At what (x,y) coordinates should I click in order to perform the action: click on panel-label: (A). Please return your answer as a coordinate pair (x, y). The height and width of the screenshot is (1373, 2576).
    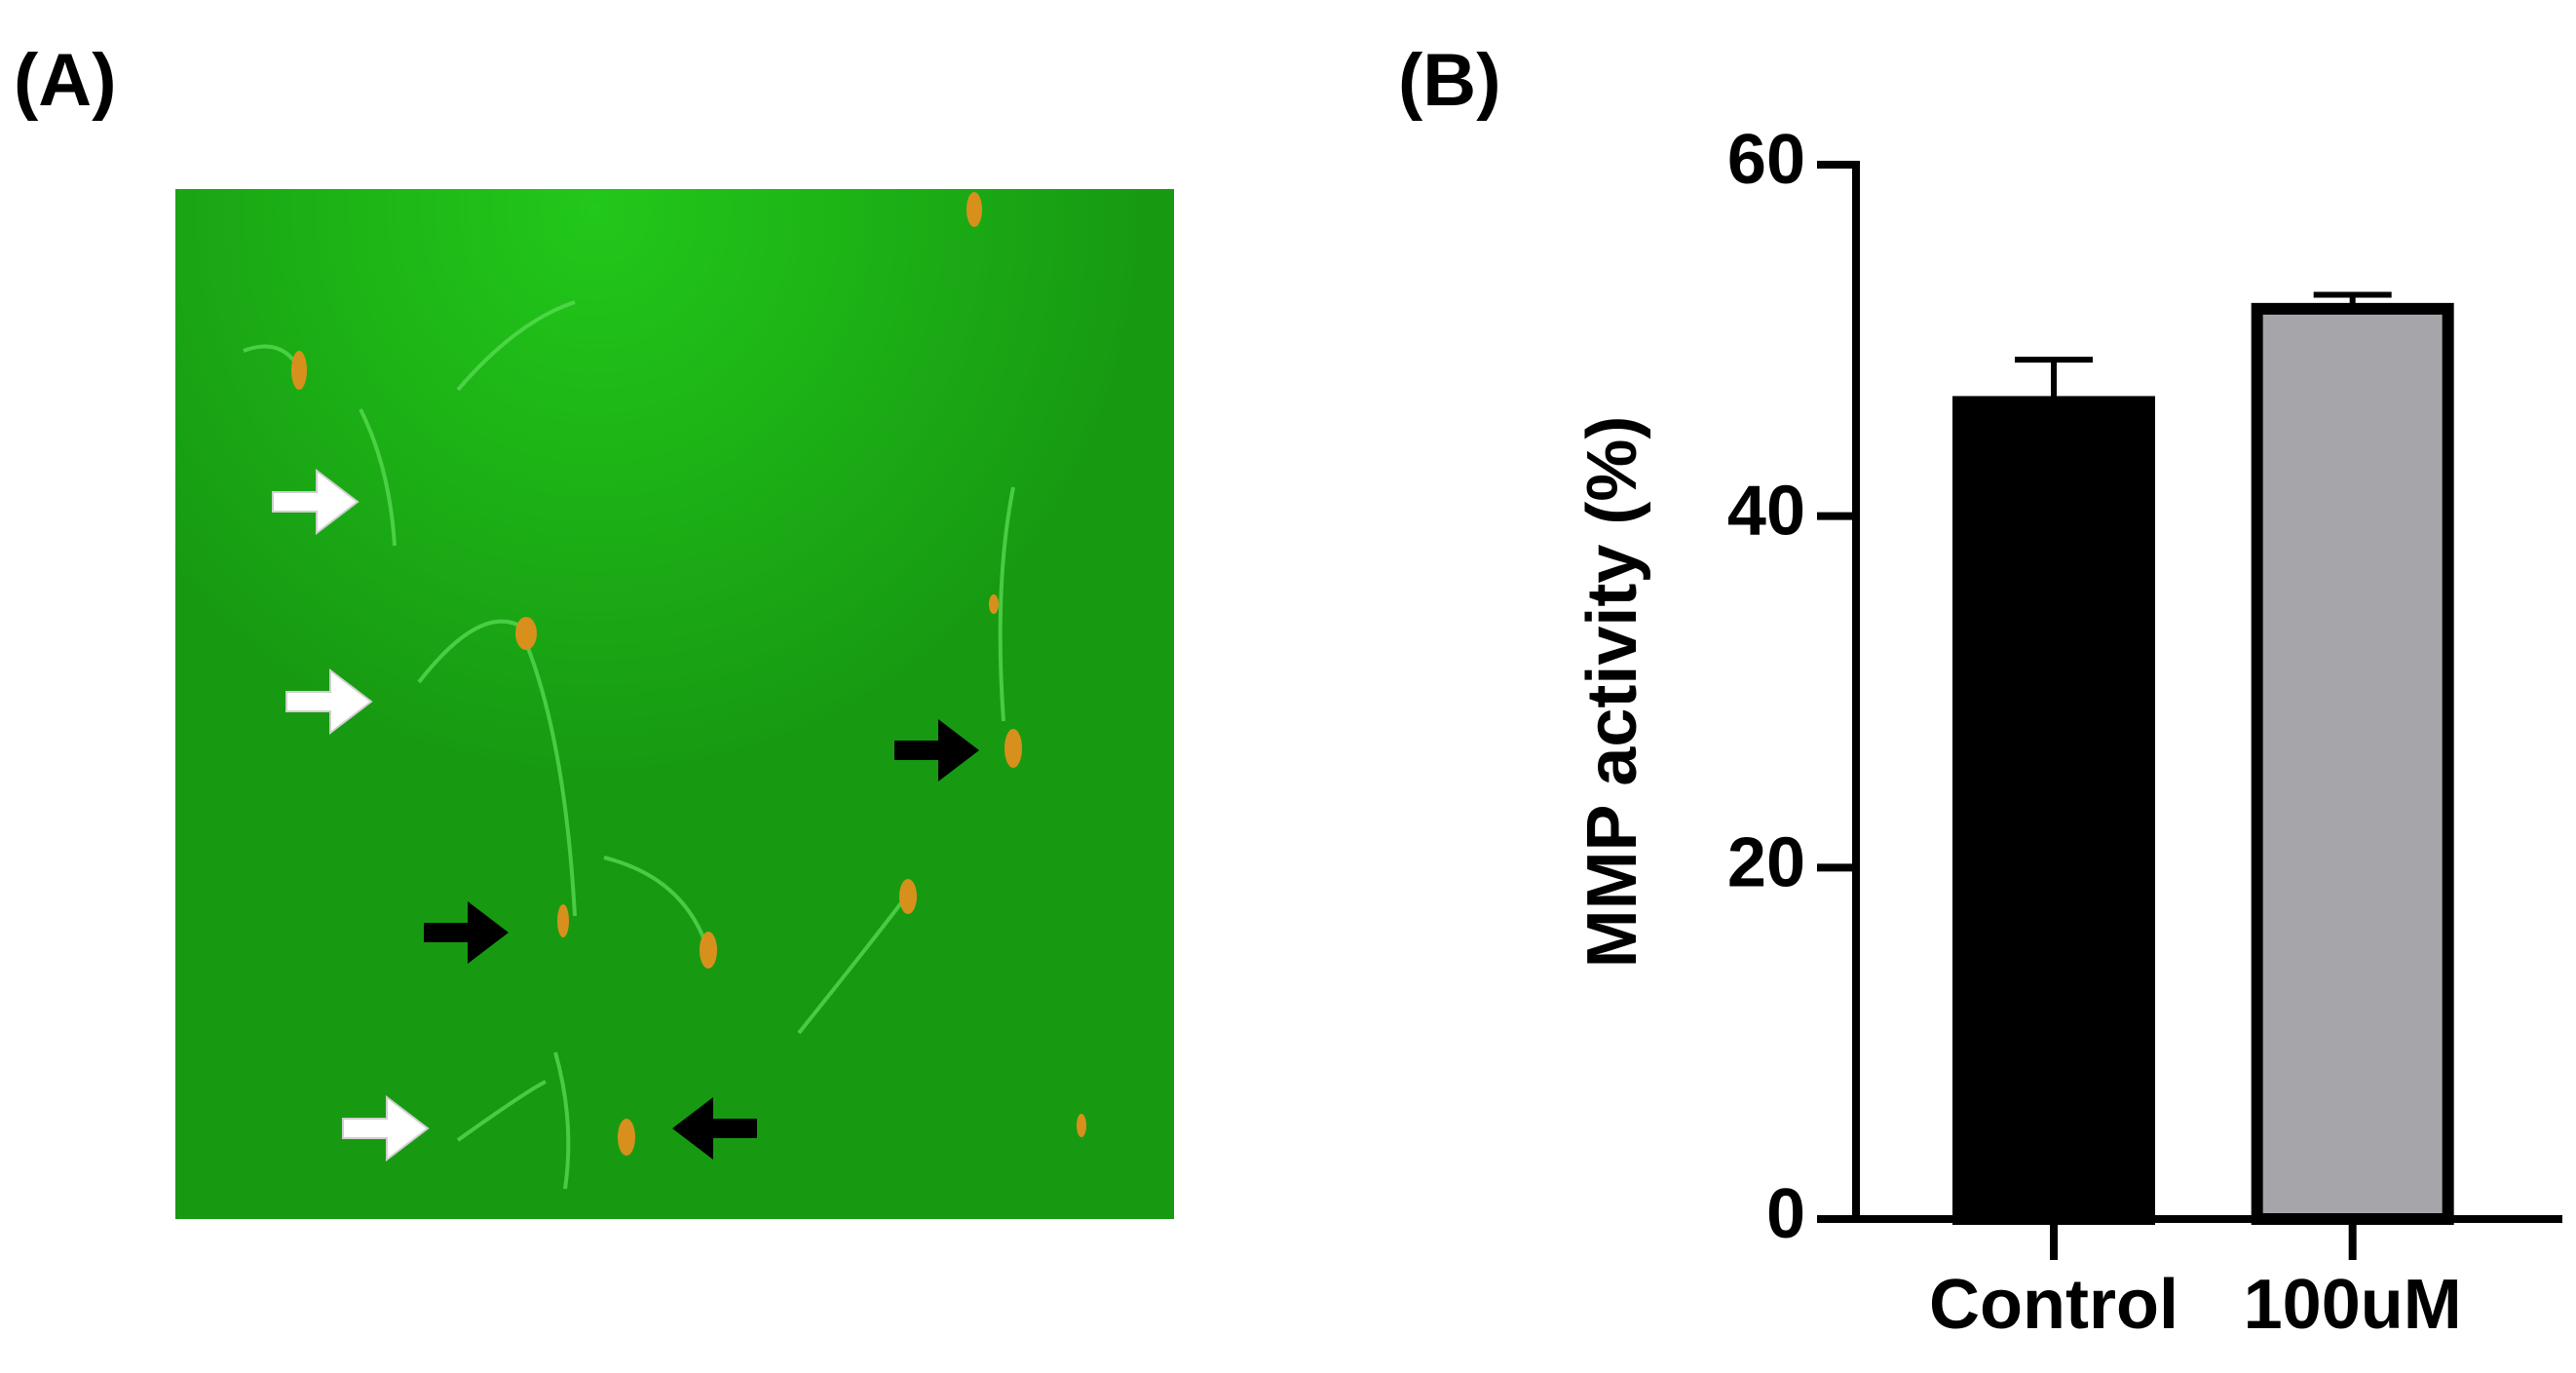
    Looking at the image, I should click on (65, 80).